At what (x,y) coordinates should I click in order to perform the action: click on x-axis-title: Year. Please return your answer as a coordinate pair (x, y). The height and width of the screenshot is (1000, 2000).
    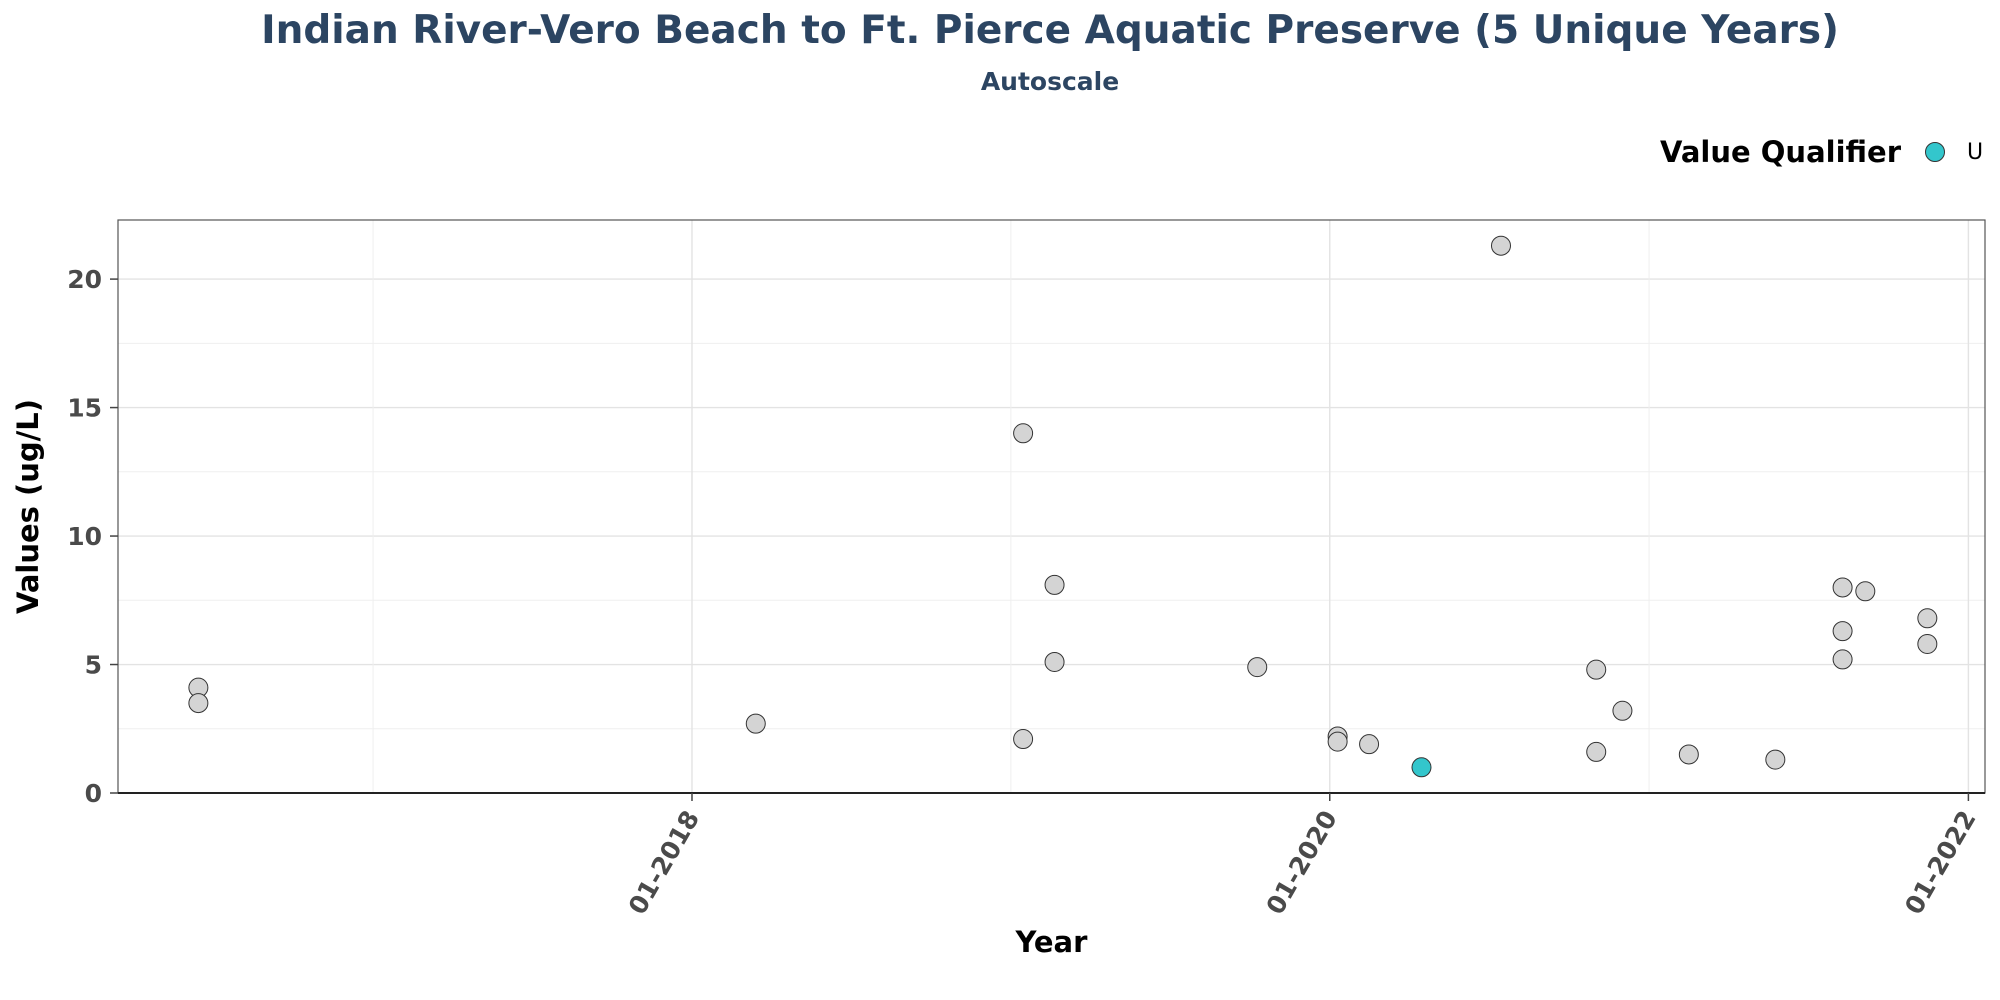
    Looking at the image, I should click on (1052, 942).